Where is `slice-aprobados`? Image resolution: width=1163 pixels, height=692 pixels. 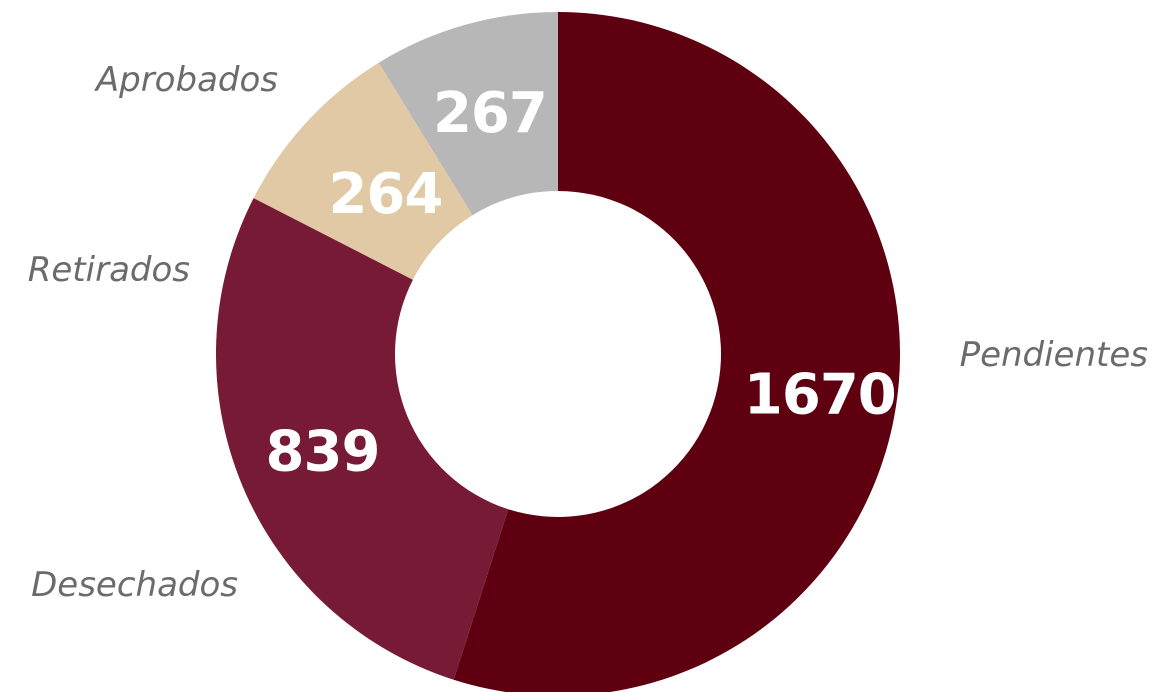
slice-aprobados is located at coordinates (468, 113).